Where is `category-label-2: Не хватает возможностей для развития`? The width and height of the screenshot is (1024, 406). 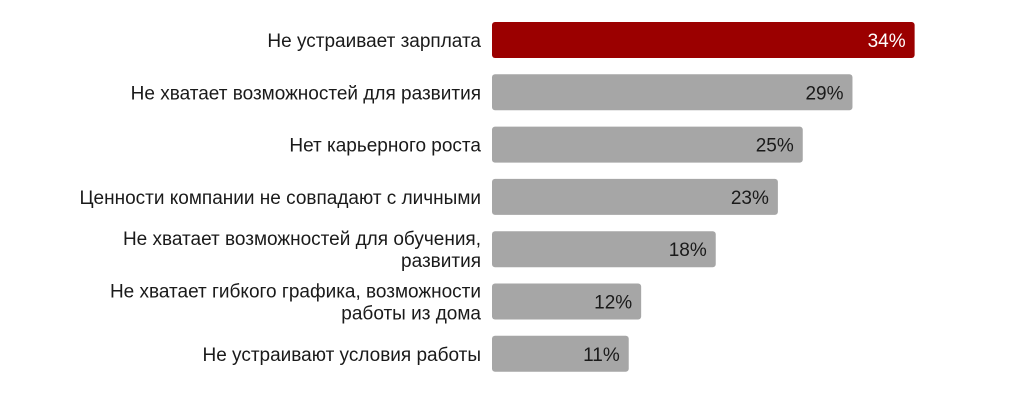
category-label-2: Не хватает возможностей для развития is located at coordinates (306, 93).